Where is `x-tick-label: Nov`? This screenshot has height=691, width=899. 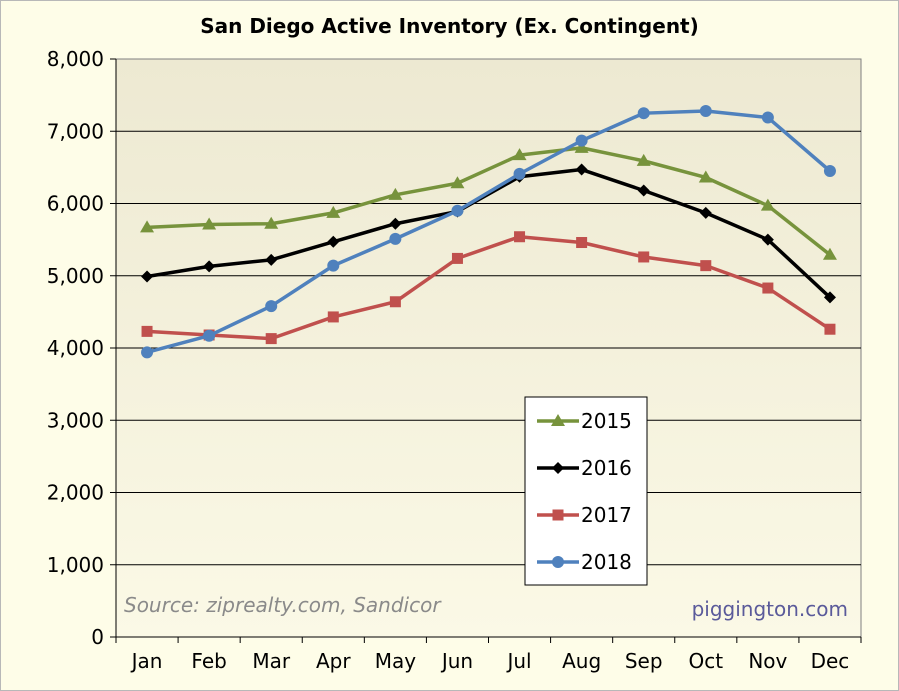 x-tick-label: Nov is located at coordinates (767, 661).